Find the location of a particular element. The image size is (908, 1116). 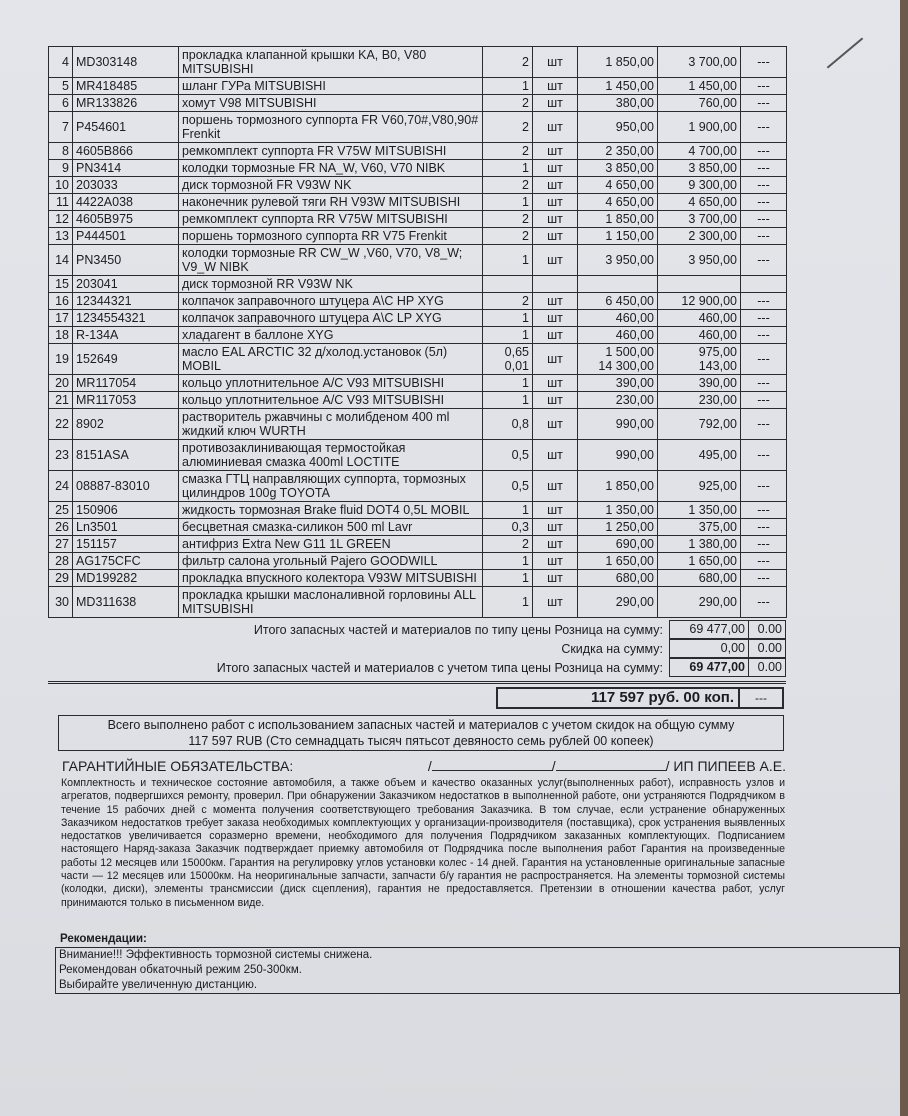

part-code-cell: MR133826 is located at coordinates (125, 103).